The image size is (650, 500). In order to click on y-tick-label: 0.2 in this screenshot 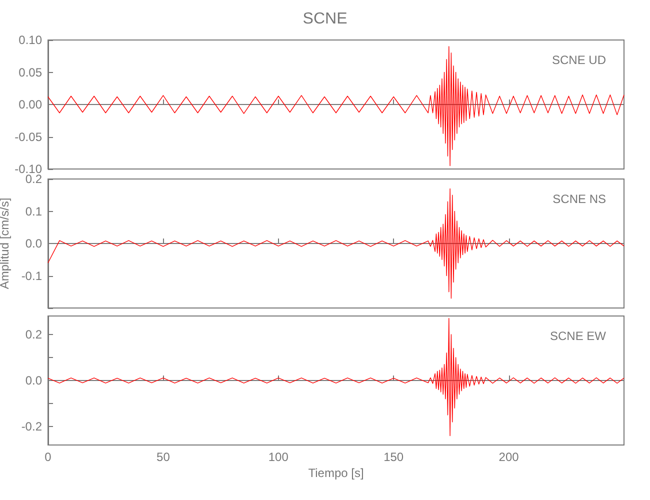, I will do `click(33, 334)`.